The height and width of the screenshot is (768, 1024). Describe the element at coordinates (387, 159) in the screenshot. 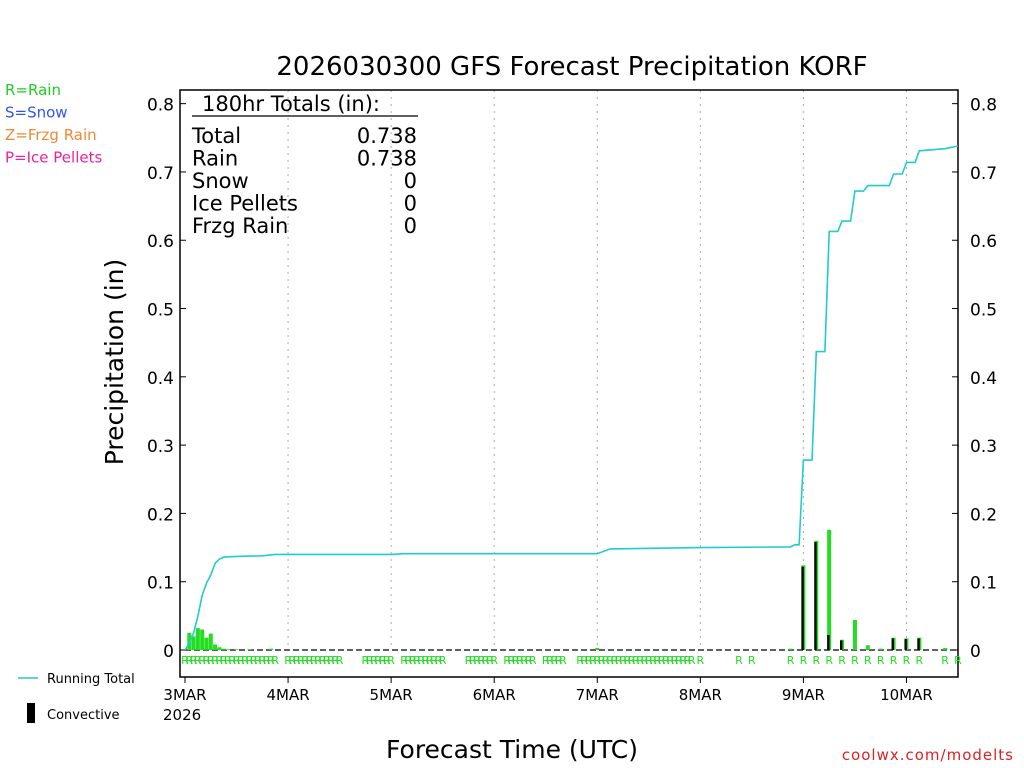

I see `totals-row-value: 0.738` at that location.